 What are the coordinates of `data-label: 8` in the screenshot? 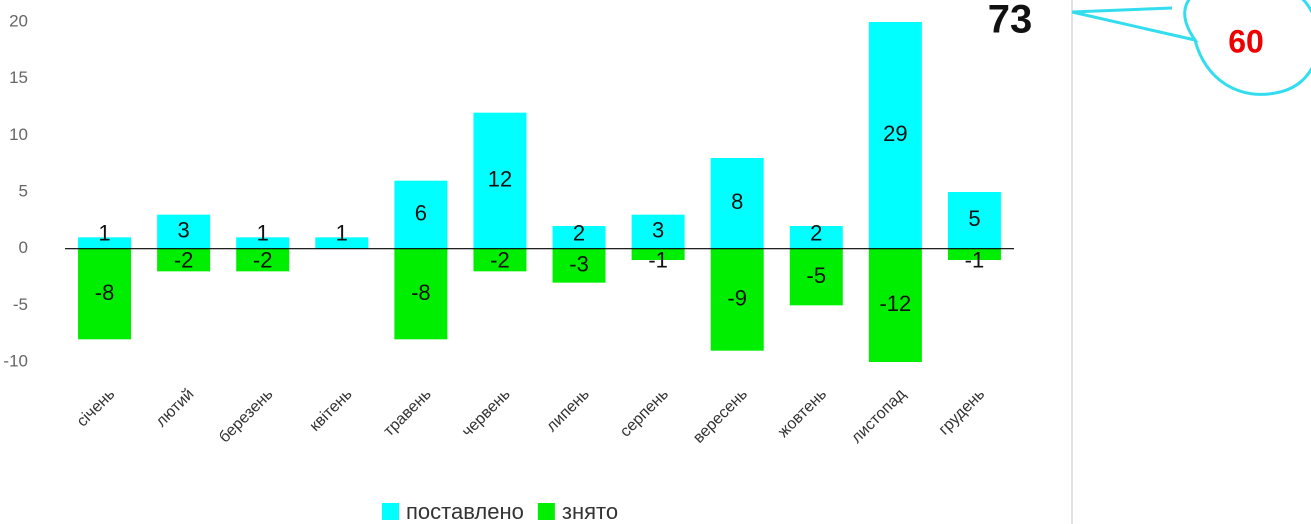 It's located at (737, 201).